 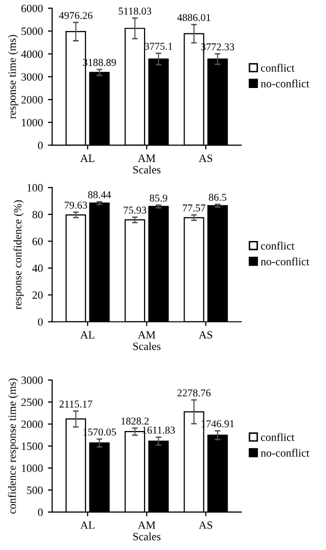 I want to click on y-axis-title: confidence response time (ms), so click(x=13, y=446).